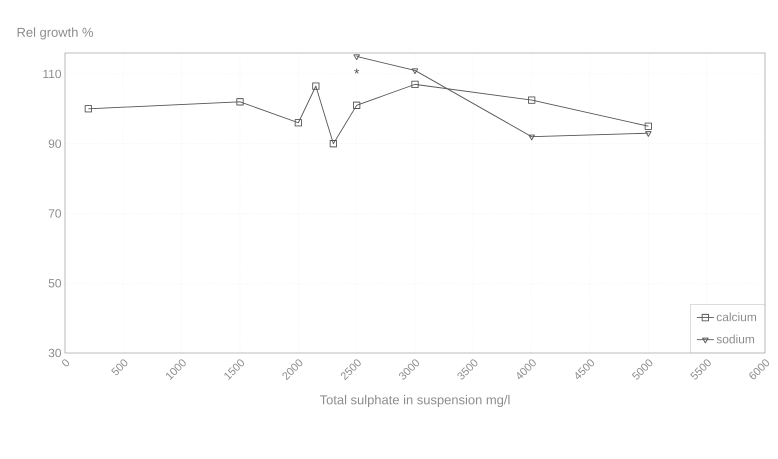 The height and width of the screenshot is (459, 778). What do you see at coordinates (66, 362) in the screenshot?
I see `x-tick-label: 0` at bounding box center [66, 362].